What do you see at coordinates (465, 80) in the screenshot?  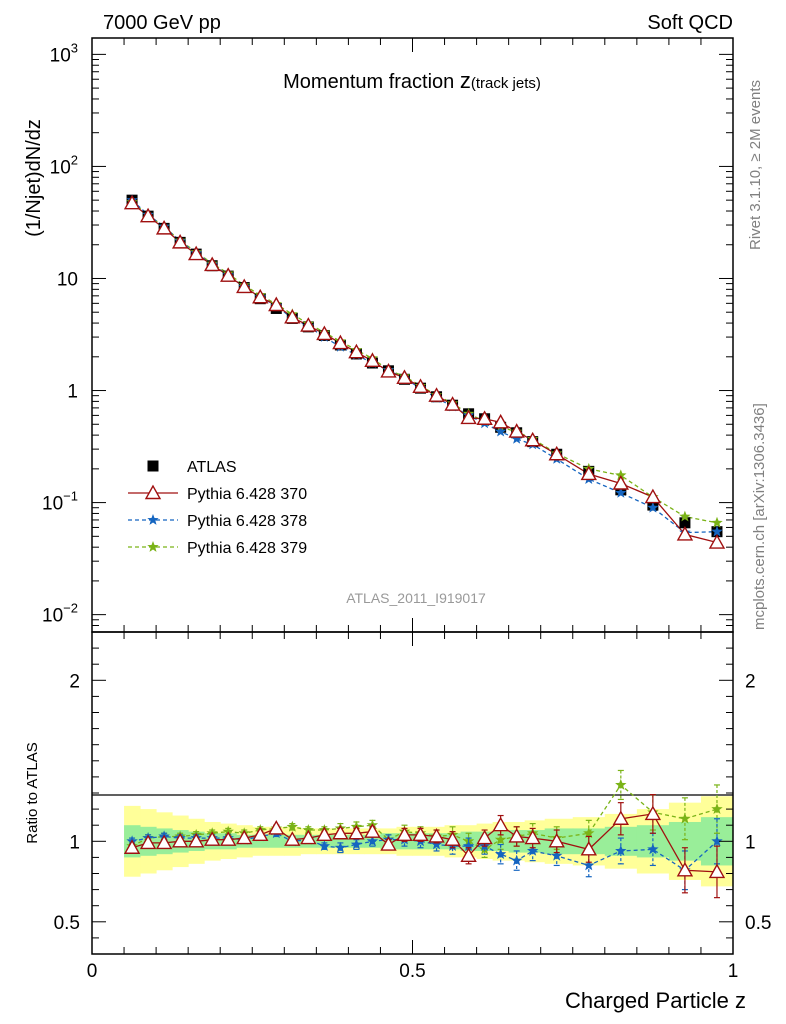 I see `main-title-z: z` at bounding box center [465, 80].